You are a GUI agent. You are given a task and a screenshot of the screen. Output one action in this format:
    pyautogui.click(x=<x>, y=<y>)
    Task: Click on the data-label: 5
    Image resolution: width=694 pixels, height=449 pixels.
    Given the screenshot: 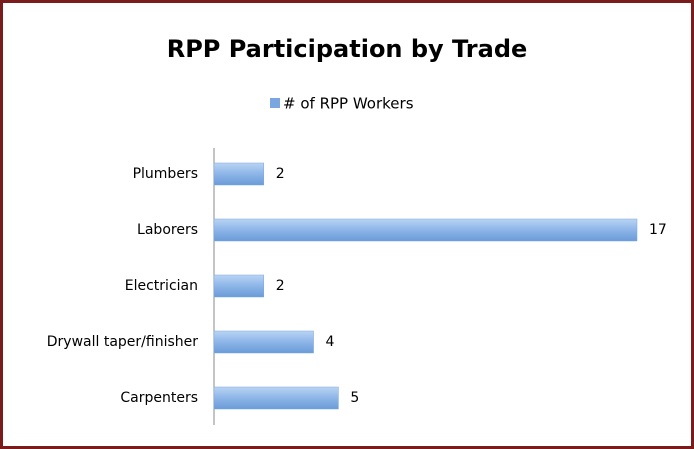 What is the action you would take?
    pyautogui.click(x=354, y=398)
    